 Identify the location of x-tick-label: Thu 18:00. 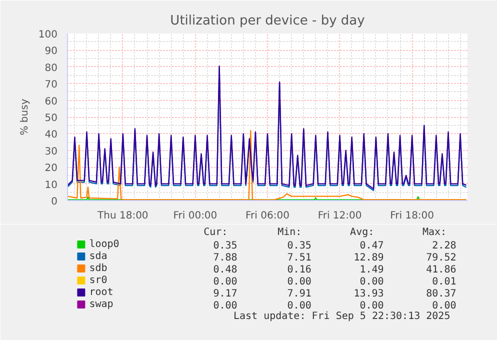
(122, 216).